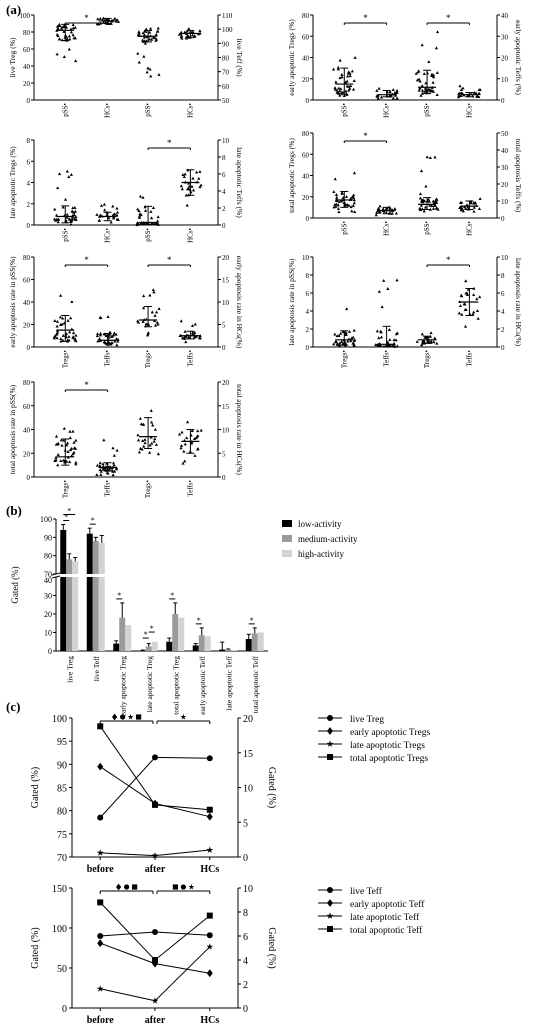 The image size is (558, 1030). Describe the element at coordinates (155, 1020) in the screenshot. I see `x-tick-label: after` at that location.